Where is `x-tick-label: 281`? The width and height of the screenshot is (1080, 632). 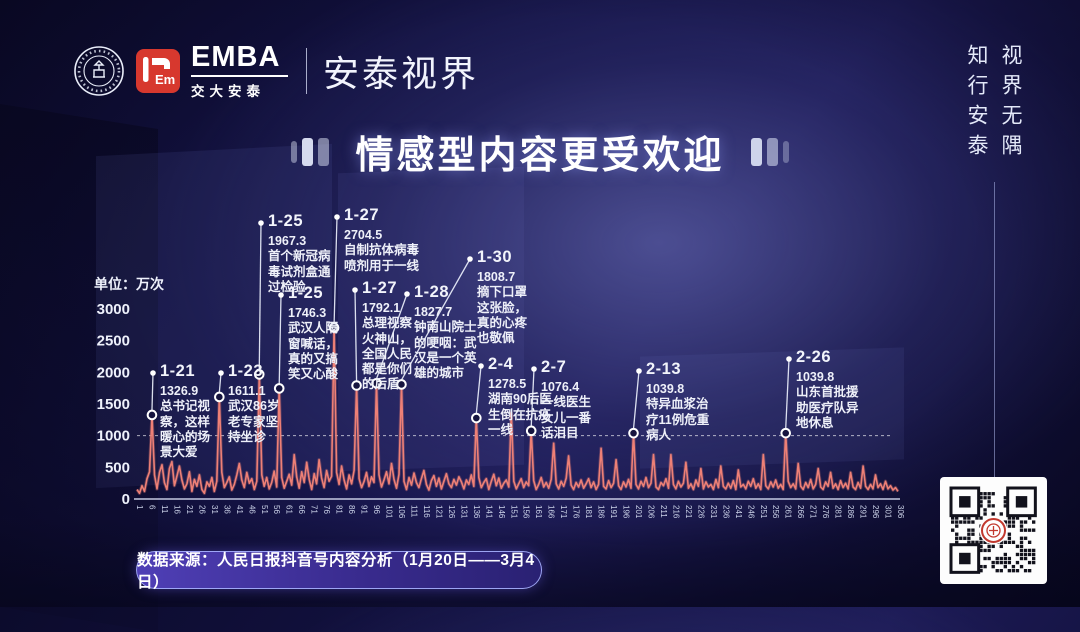
x-tick-label: 281 is located at coordinates (838, 512).